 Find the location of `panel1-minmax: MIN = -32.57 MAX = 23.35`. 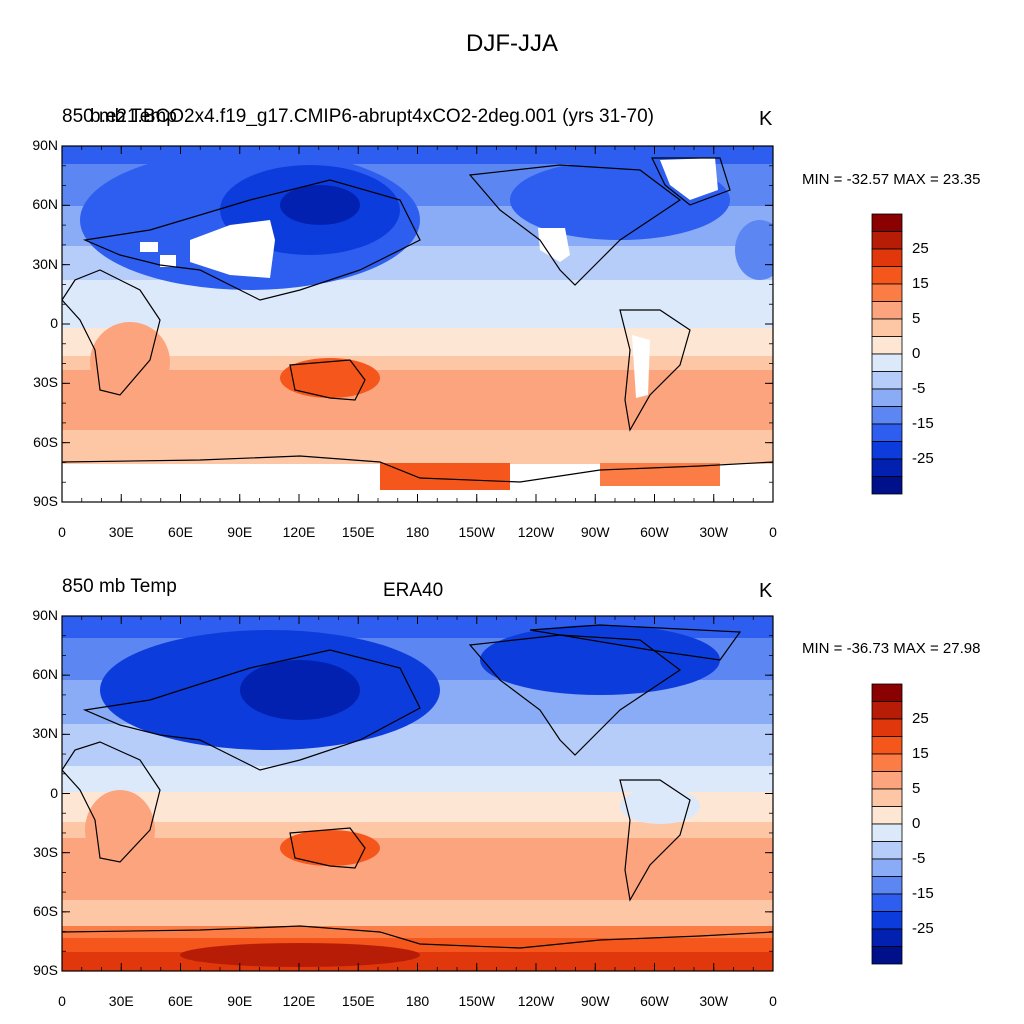

panel1-minmax: MIN = -32.57 MAX = 23.35 is located at coordinates (891, 179).